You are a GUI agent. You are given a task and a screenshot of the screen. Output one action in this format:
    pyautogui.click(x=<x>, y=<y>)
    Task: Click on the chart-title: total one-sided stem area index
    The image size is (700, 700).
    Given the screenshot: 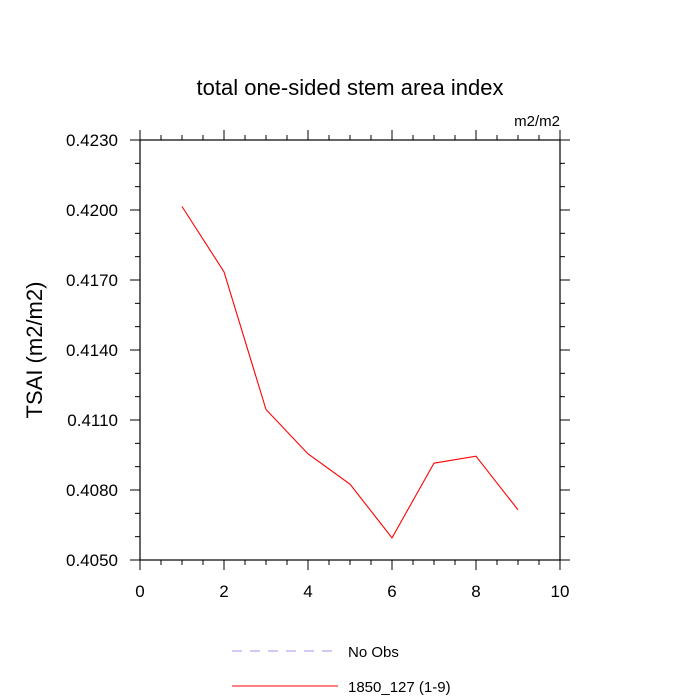 What is the action you would take?
    pyautogui.click(x=350, y=87)
    